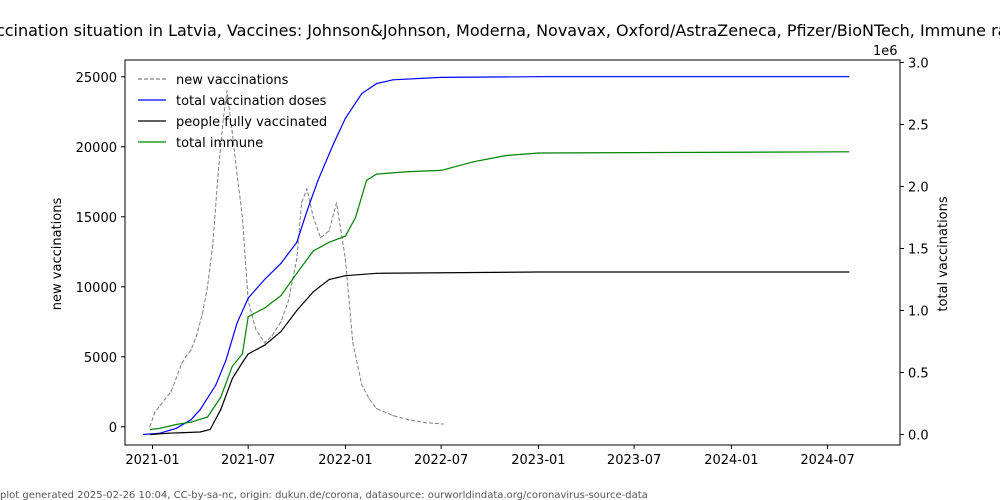 This screenshot has width=1000, height=500. Describe the element at coordinates (345, 460) in the screenshot. I see `x-tick-label: 2022-01` at that location.